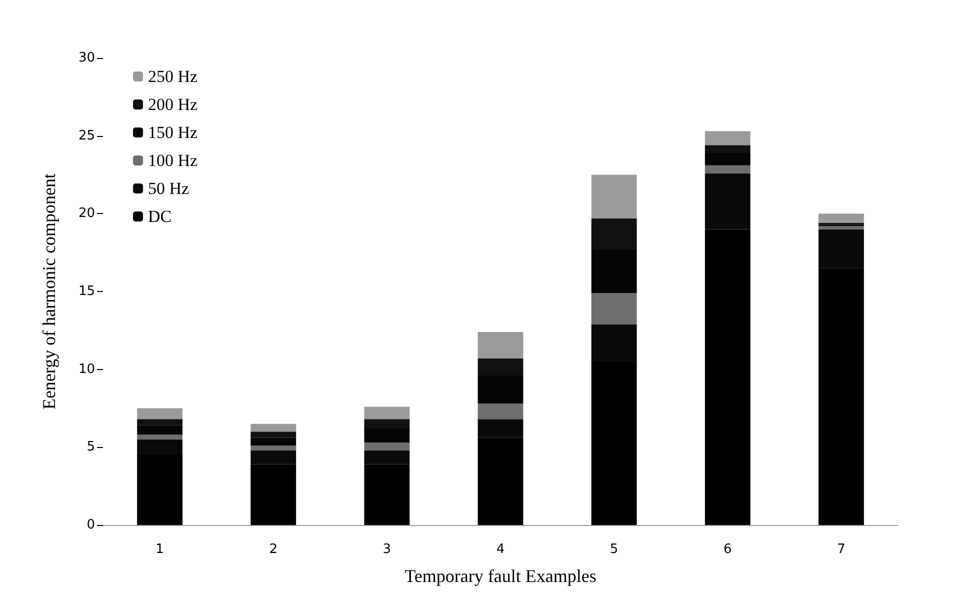 The width and height of the screenshot is (956, 613). Describe the element at coordinates (173, 160) in the screenshot. I see `legend-label: 100 Hz` at that location.